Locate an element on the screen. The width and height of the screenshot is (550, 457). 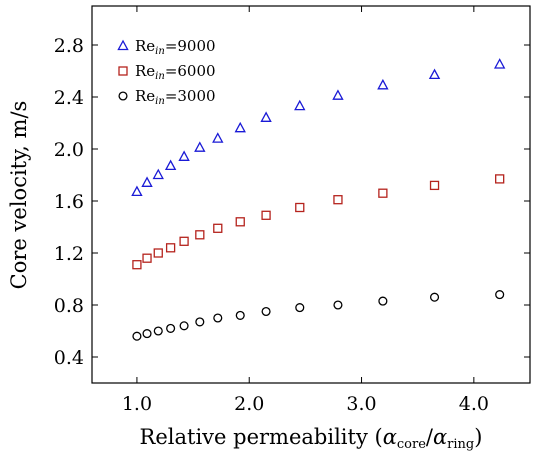
legend: Rein=9000 Rein=6000 Rein=3000 is located at coordinates (166, 72).